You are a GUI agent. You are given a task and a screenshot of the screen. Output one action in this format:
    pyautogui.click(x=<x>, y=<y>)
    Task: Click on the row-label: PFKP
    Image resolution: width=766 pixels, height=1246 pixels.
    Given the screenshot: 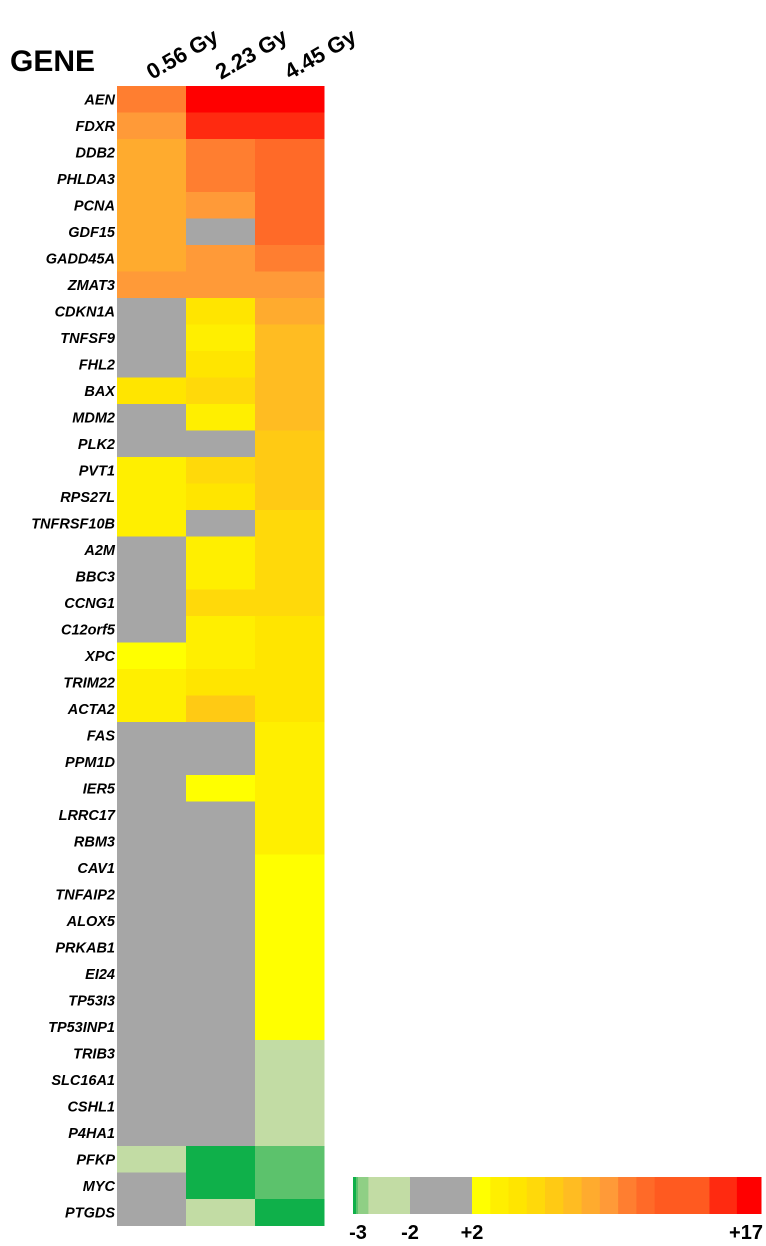 What is the action you would take?
    pyautogui.click(x=95, y=1160)
    